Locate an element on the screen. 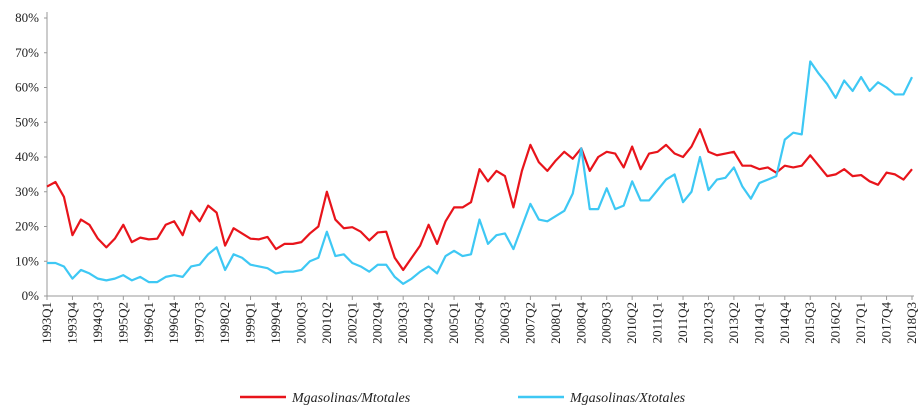 Image resolution: width=921 pixels, height=420 pixels. x-tick-label: 1996Q4 is located at coordinates (173, 323).